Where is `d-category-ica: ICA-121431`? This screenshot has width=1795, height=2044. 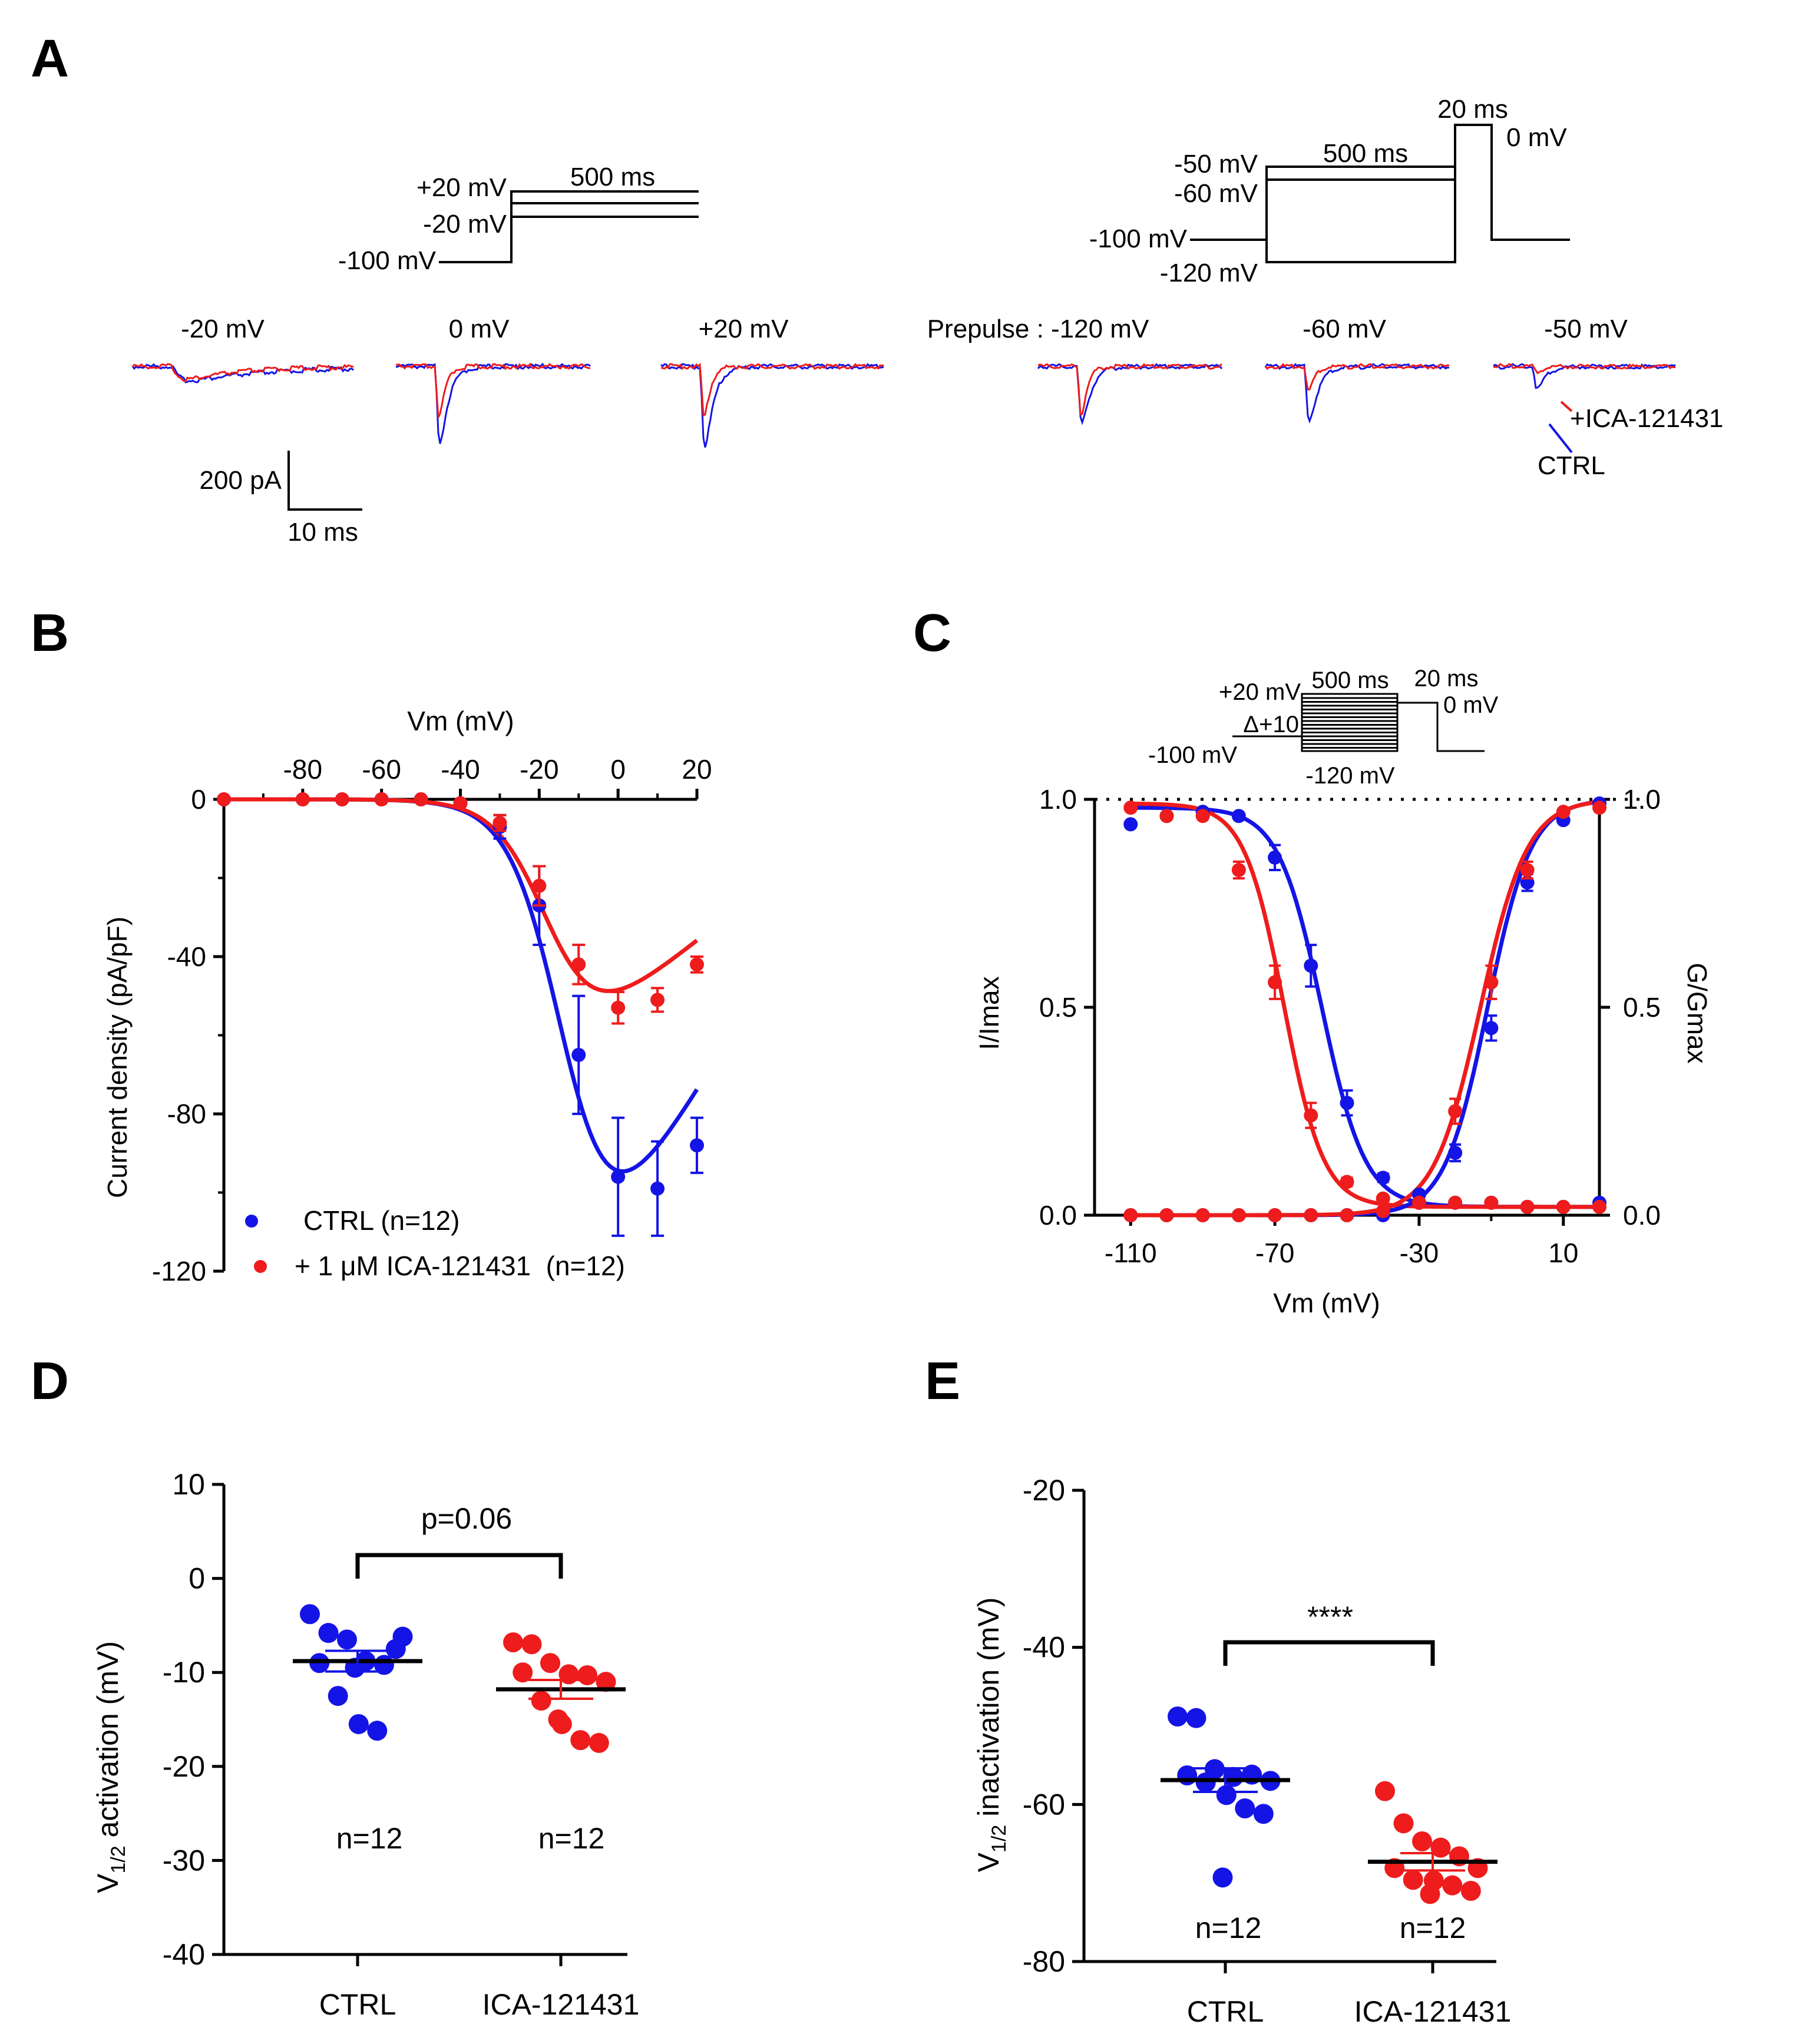 d-category-ica: ICA-121431 is located at coordinates (561, 2004).